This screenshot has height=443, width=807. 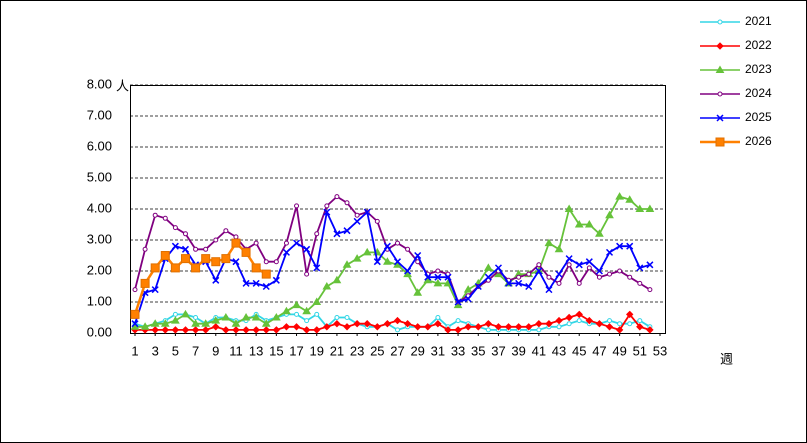 I want to click on y-tick-label: 8.00, so click(x=99, y=83).